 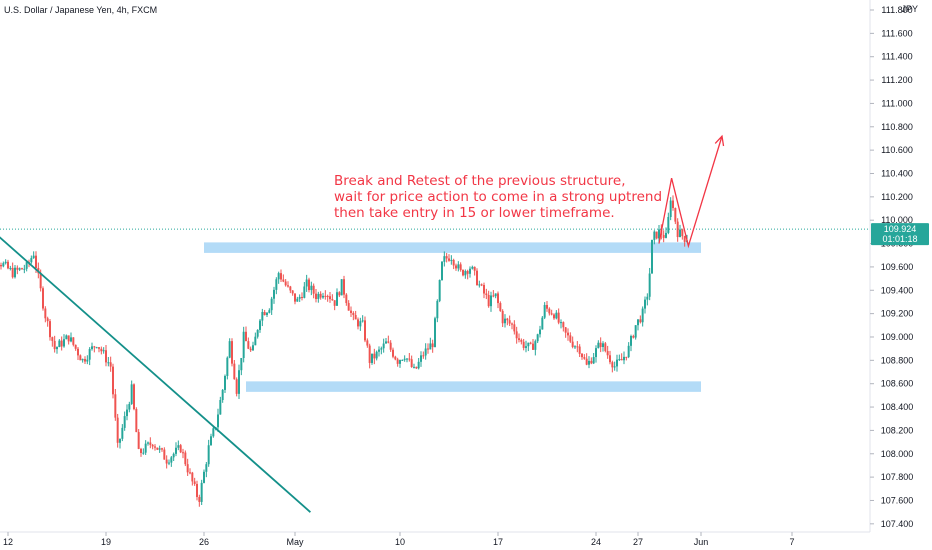 What do you see at coordinates (638, 542) in the screenshot?
I see `x-tick-label: 27` at bounding box center [638, 542].